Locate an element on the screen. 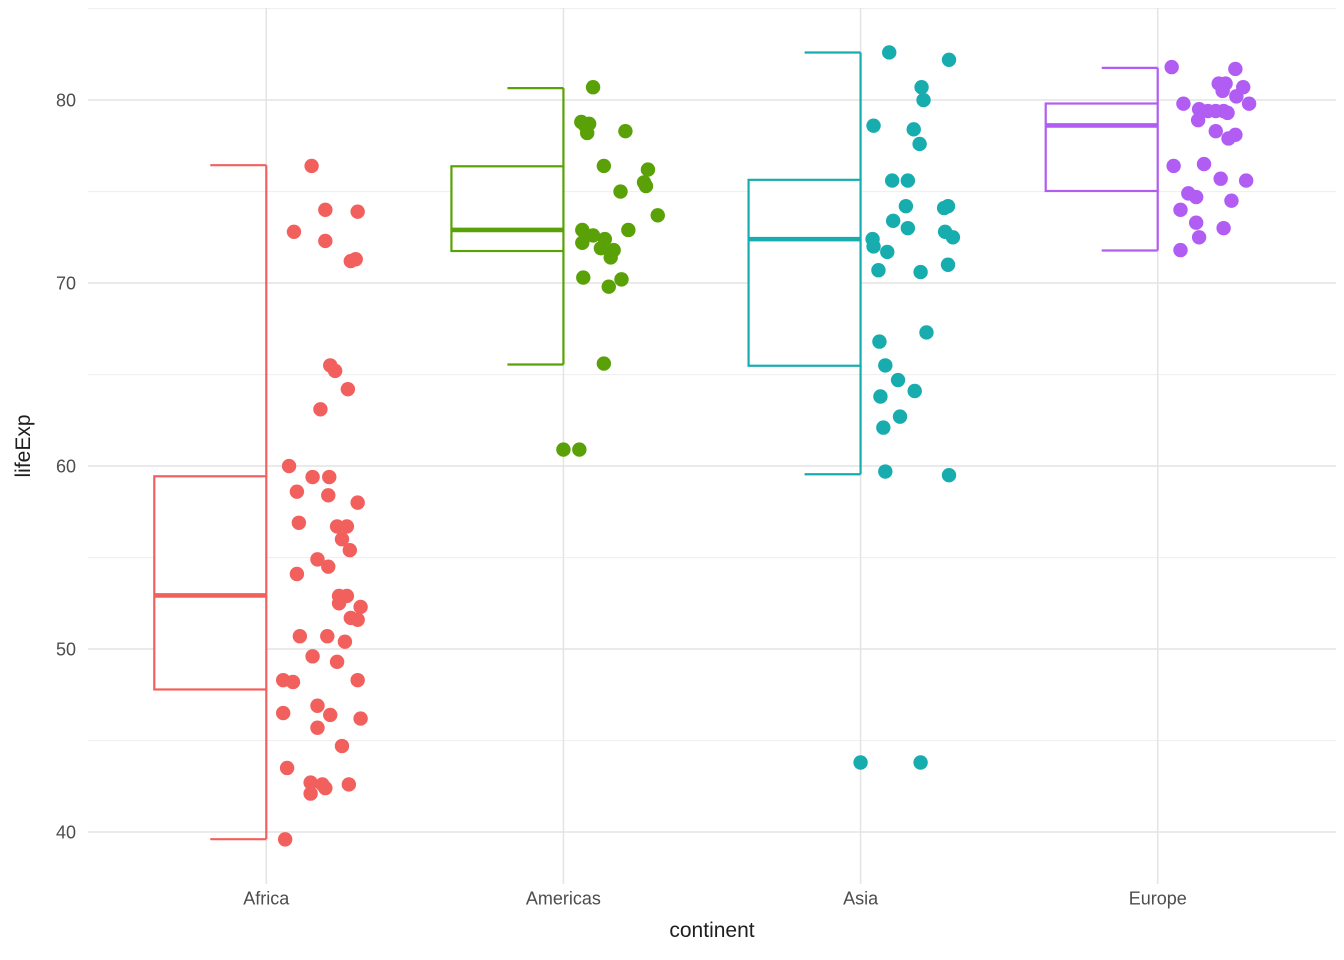  points-group-americas is located at coordinates (618, 268).